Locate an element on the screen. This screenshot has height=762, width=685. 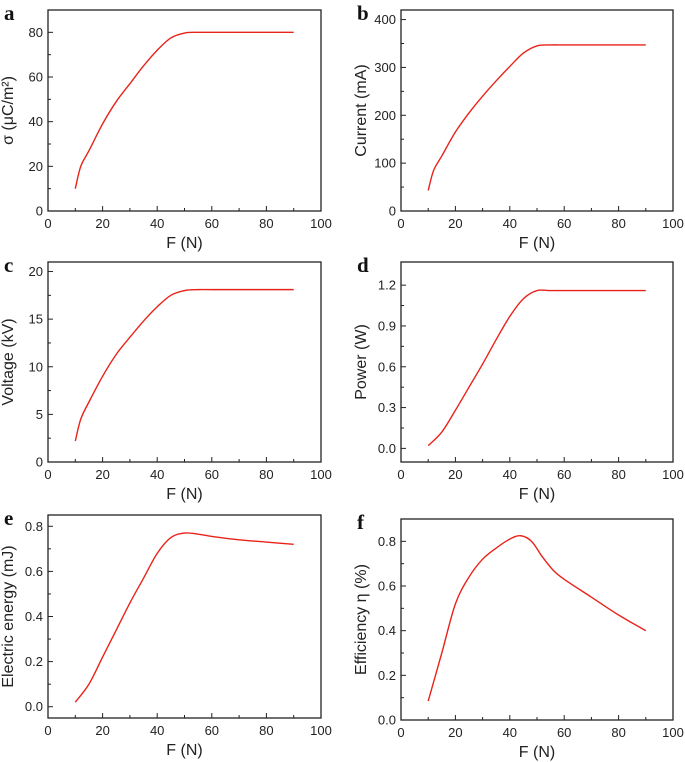
y-tick-label: 1.2 is located at coordinates (387, 285).